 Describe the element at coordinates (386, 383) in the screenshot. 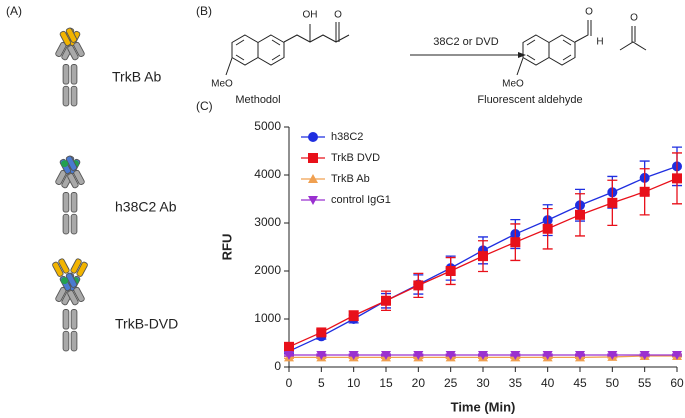

I see `x-tick-label: 15` at that location.